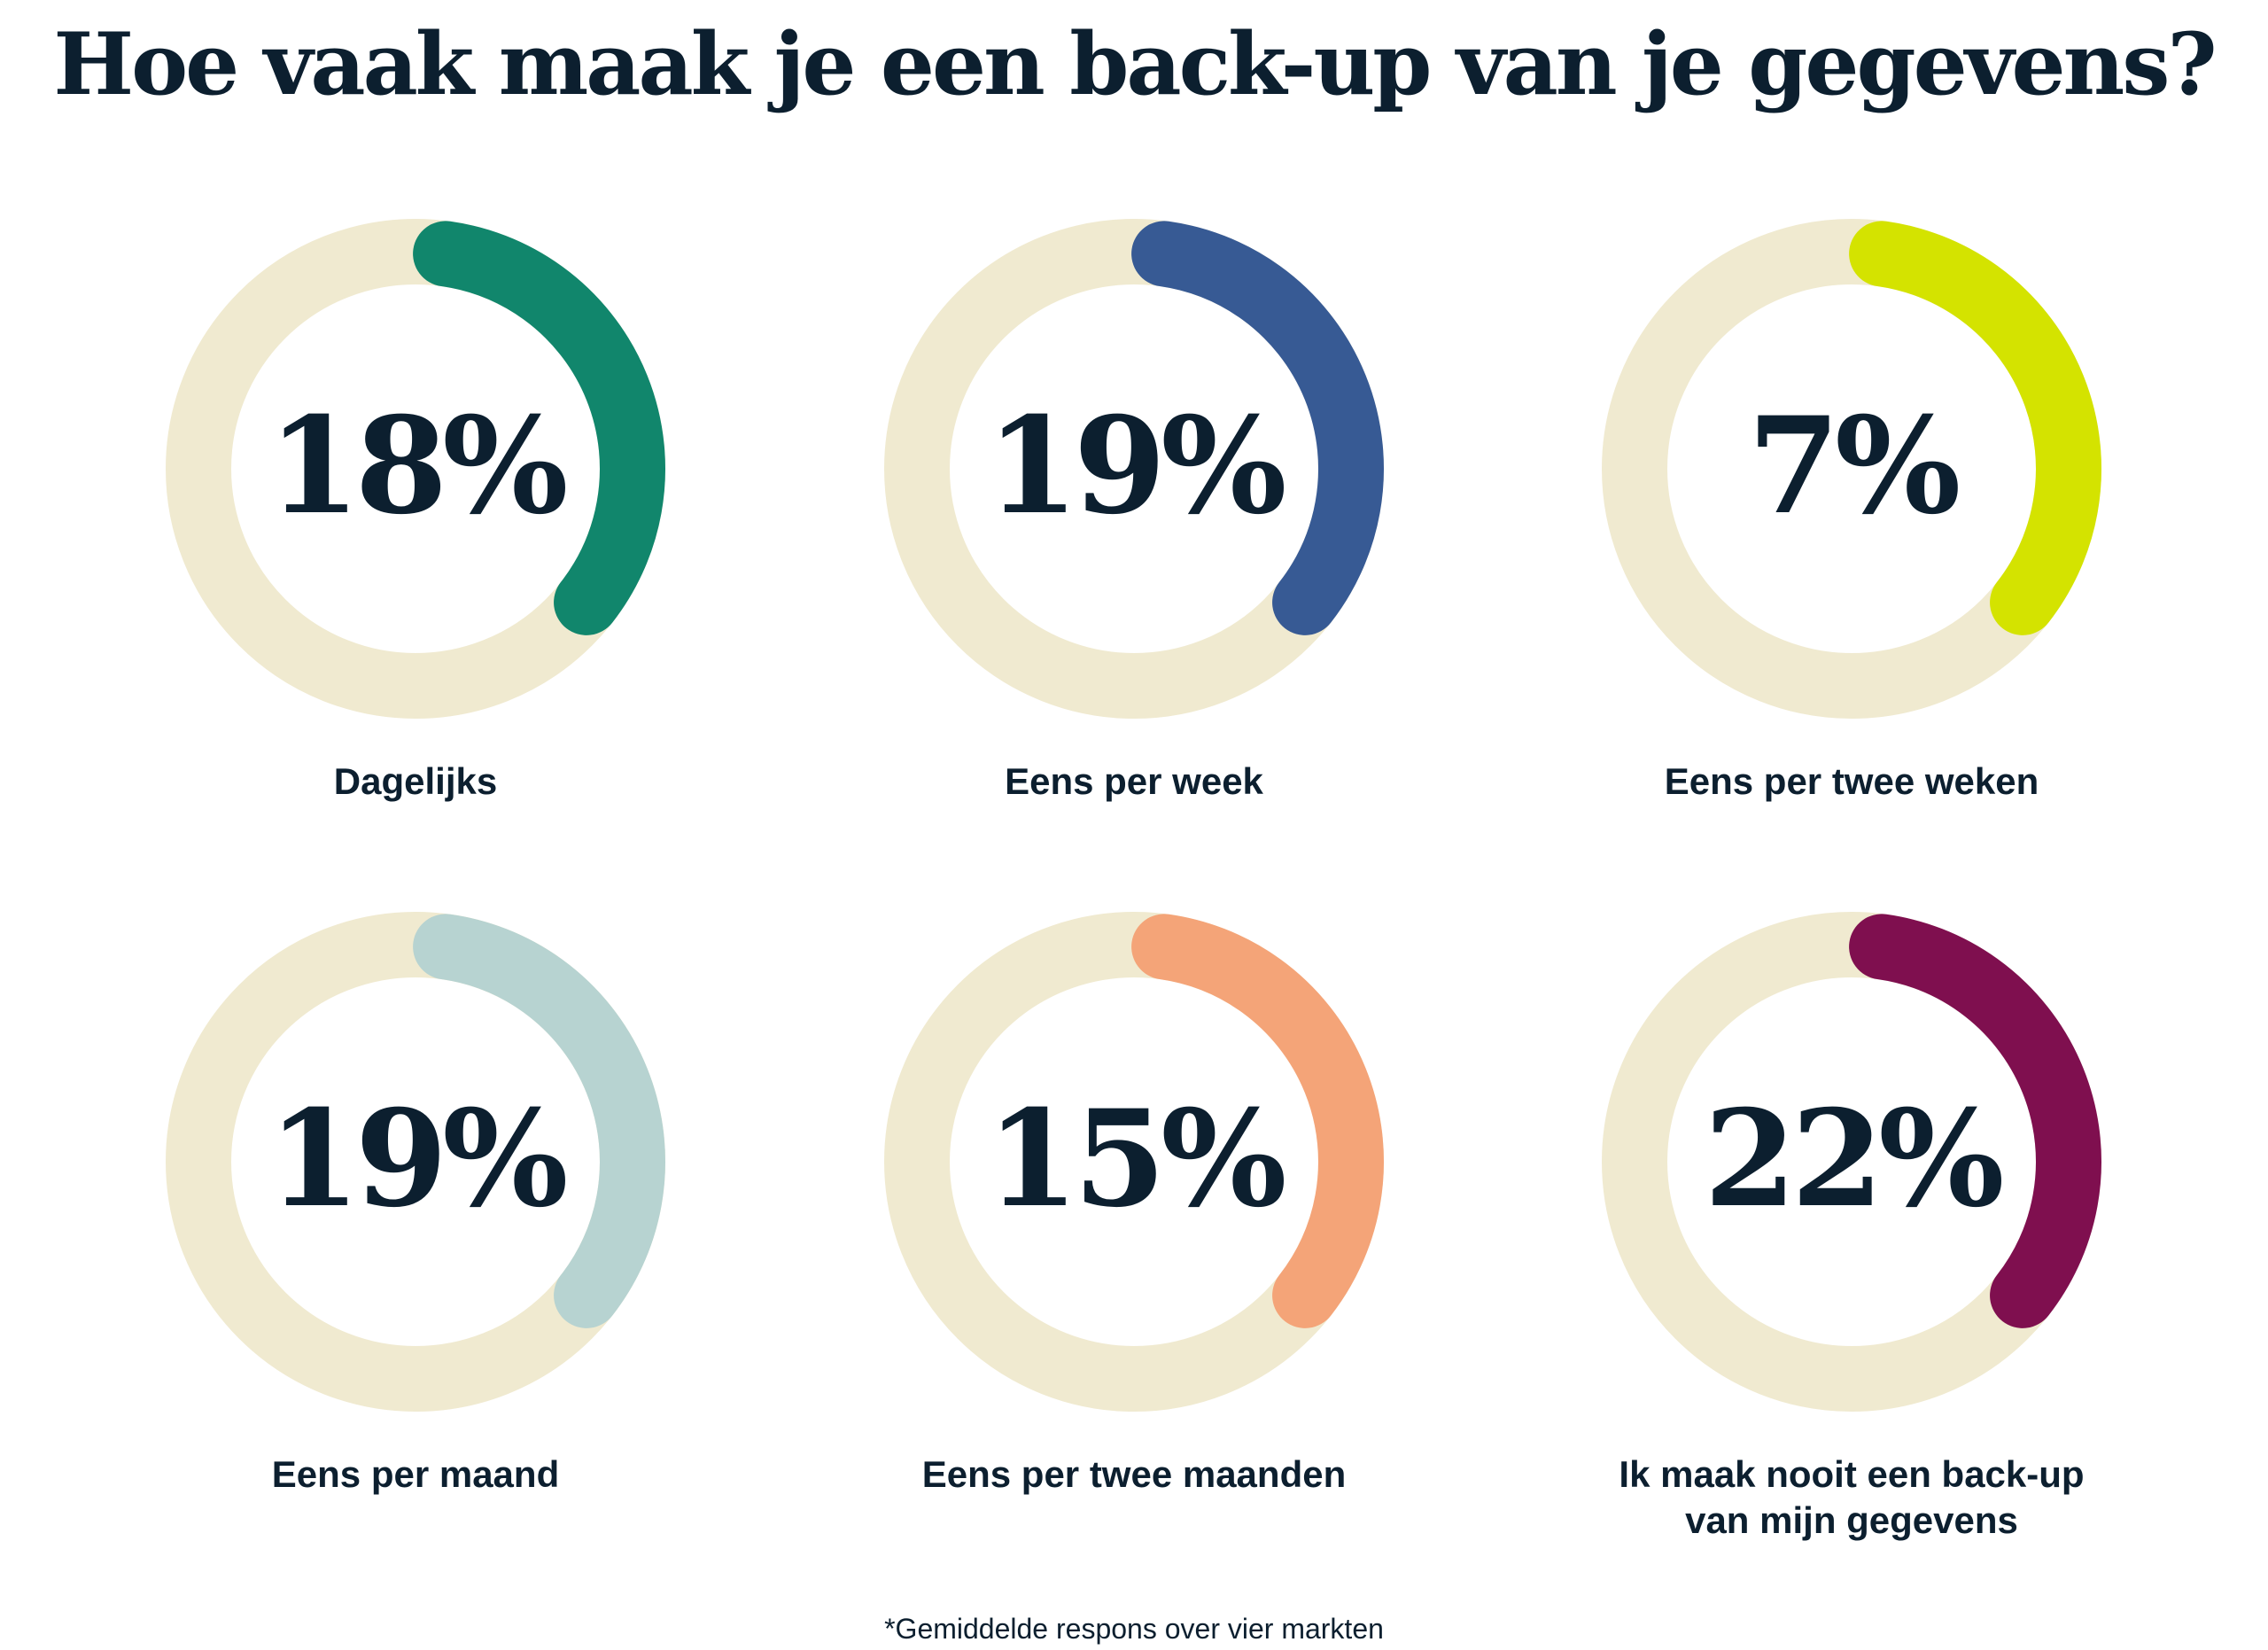 The height and width of the screenshot is (1650, 2268). Describe the element at coordinates (418, 466) in the screenshot. I see `donut-value: 18%` at that location.